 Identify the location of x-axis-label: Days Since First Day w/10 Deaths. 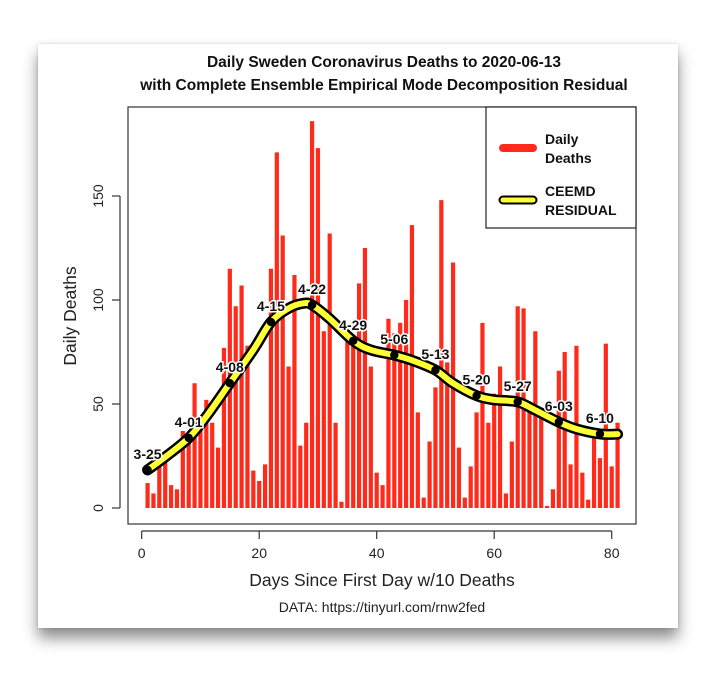
(382, 580).